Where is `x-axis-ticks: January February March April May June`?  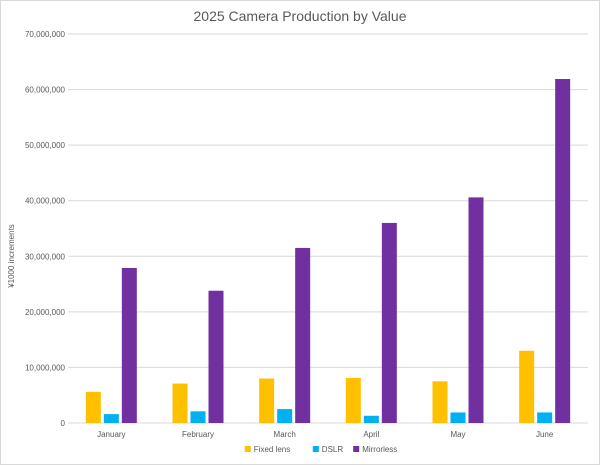 x-axis-ticks: January February March April May June is located at coordinates (325, 434).